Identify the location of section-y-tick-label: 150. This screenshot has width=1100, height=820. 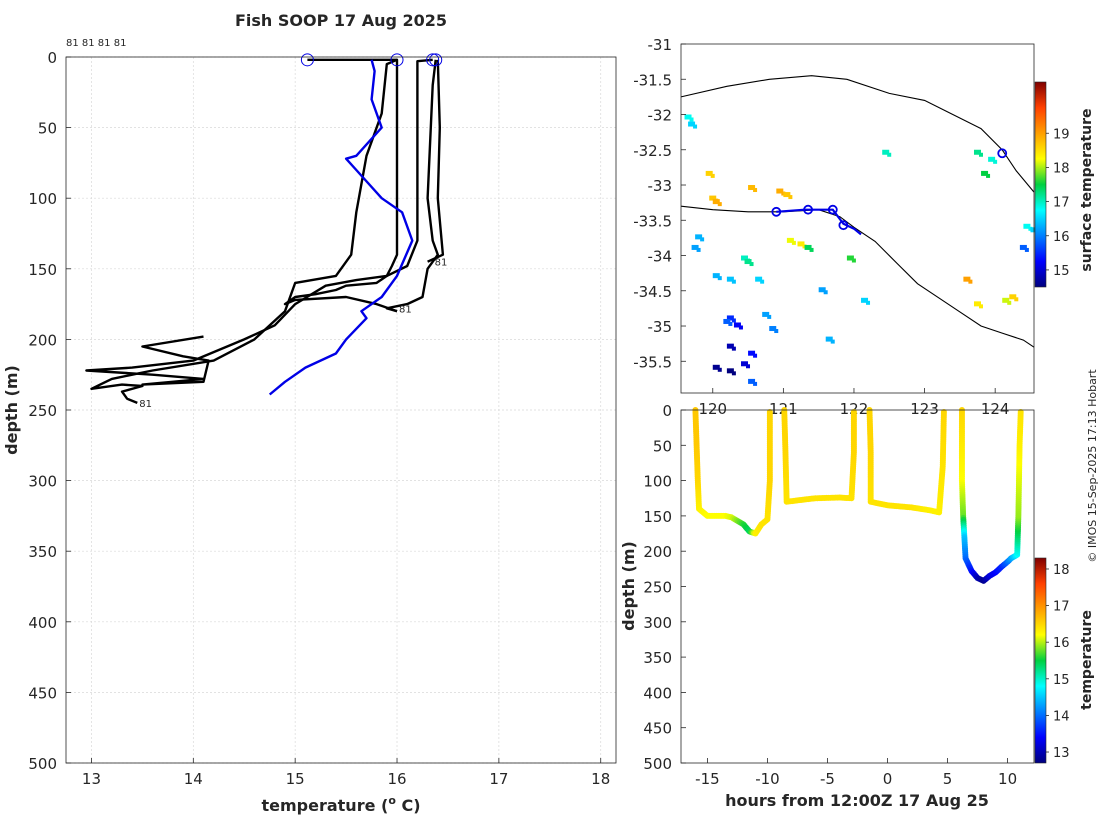
(657, 517).